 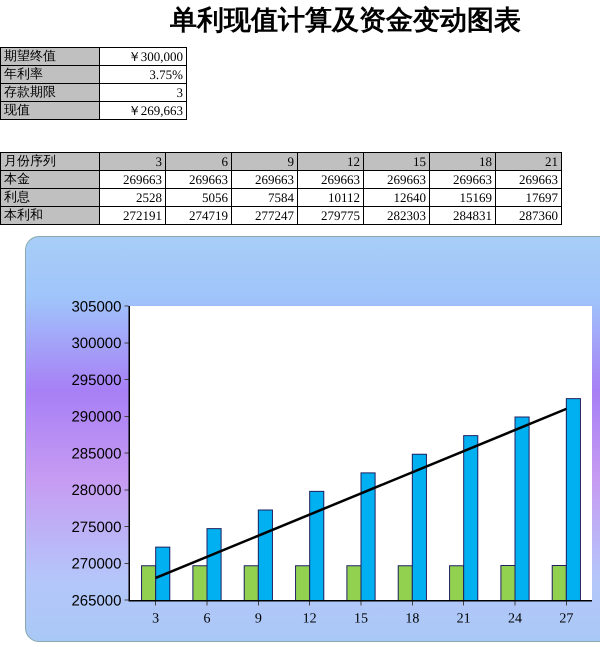 I want to click on y-tick-label: 265000, so click(x=96, y=601).